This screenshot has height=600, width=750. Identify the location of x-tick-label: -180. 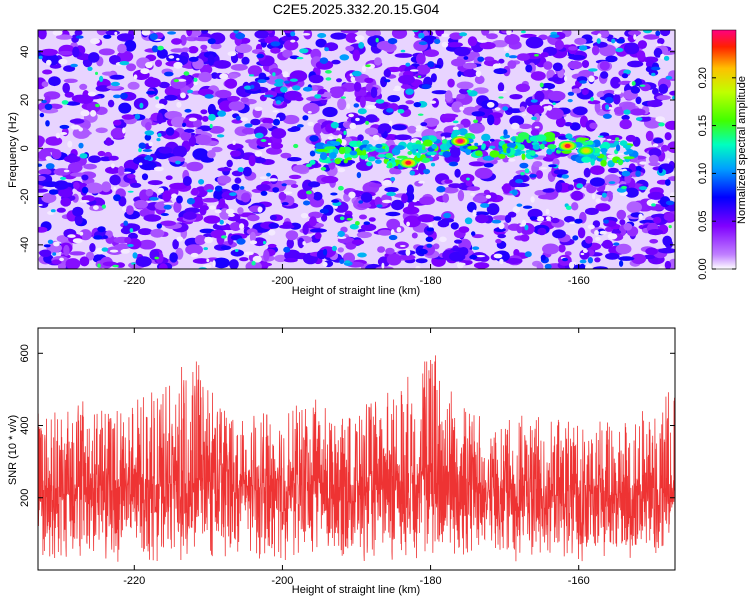
(431, 281).